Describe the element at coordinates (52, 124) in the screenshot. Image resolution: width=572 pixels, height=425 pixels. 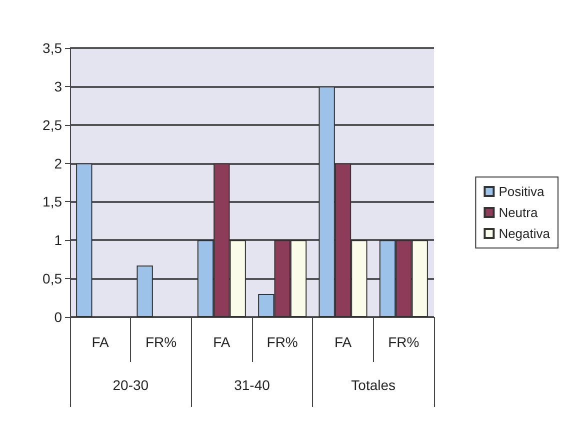
I see `y-tick-label: 2,5` at that location.